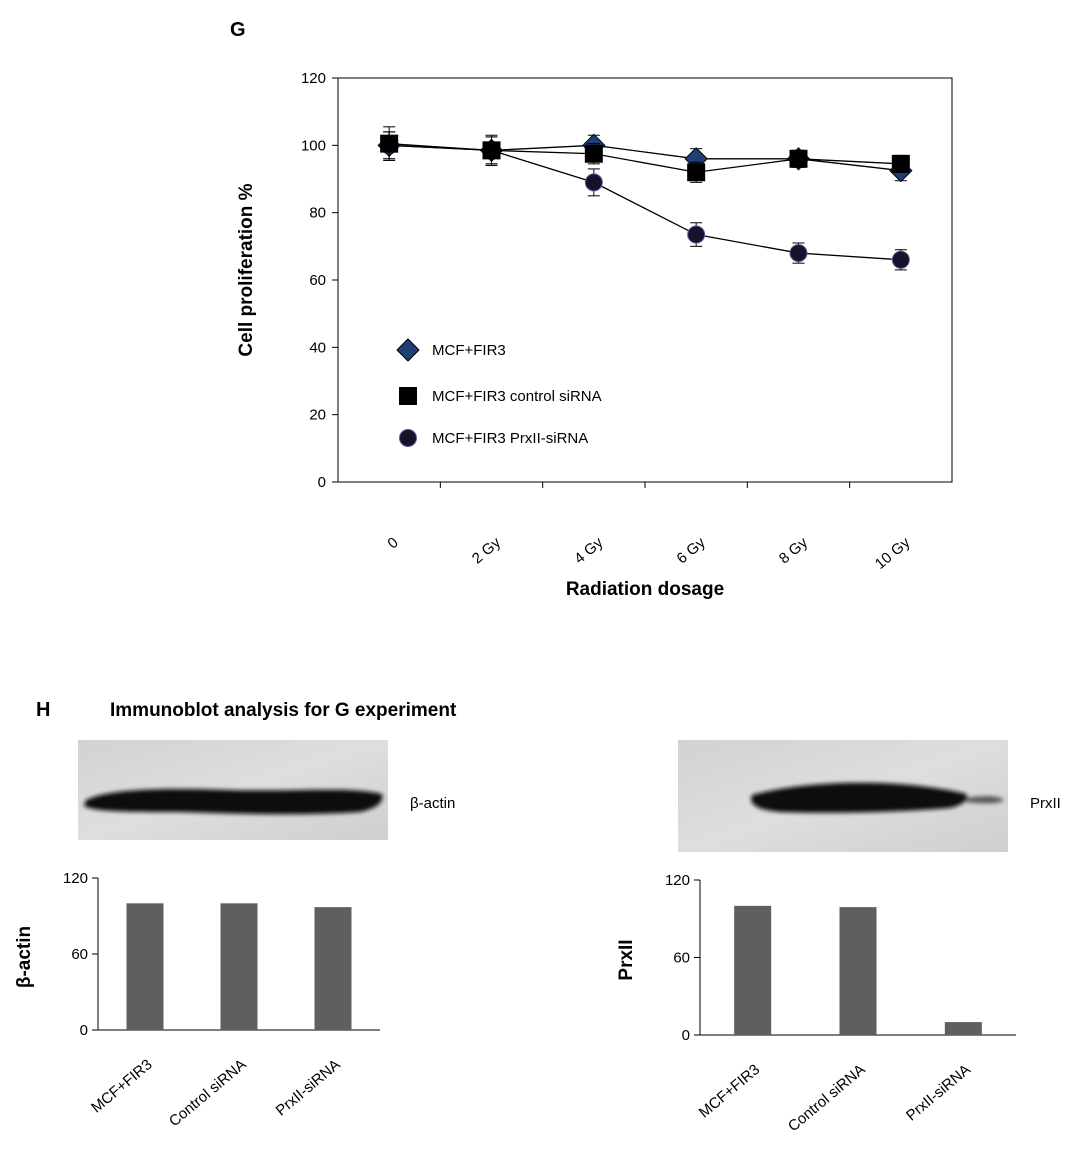  Describe the element at coordinates (24, 957) in the screenshot. I see `y-axis-title: β-actin` at that location.